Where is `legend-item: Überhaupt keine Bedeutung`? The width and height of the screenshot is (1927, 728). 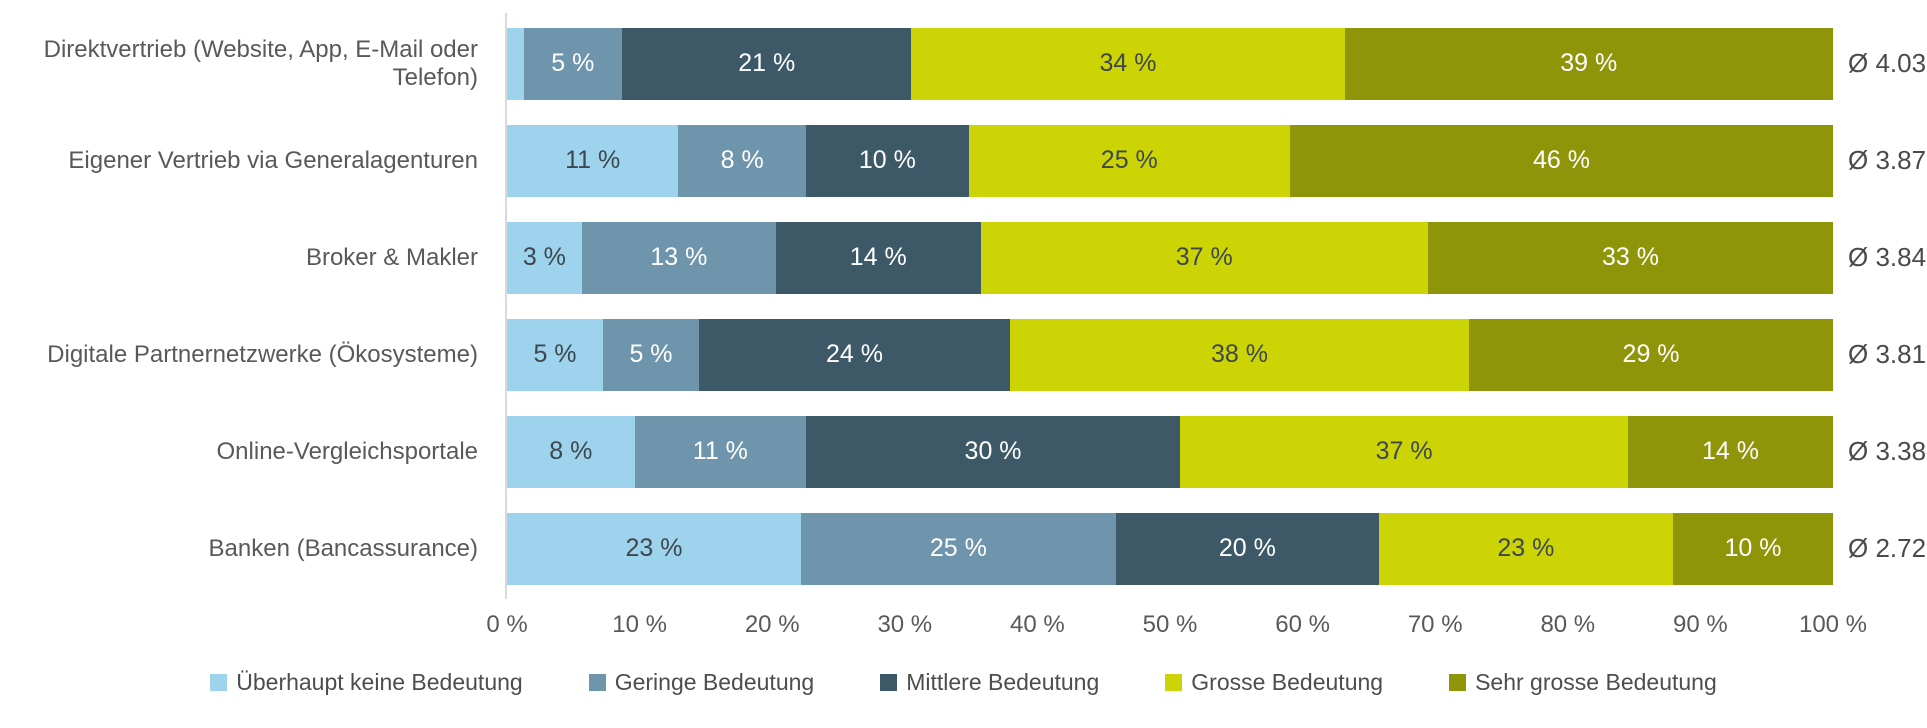 legend-item: Überhaupt keine Bedeutung is located at coordinates (366, 682).